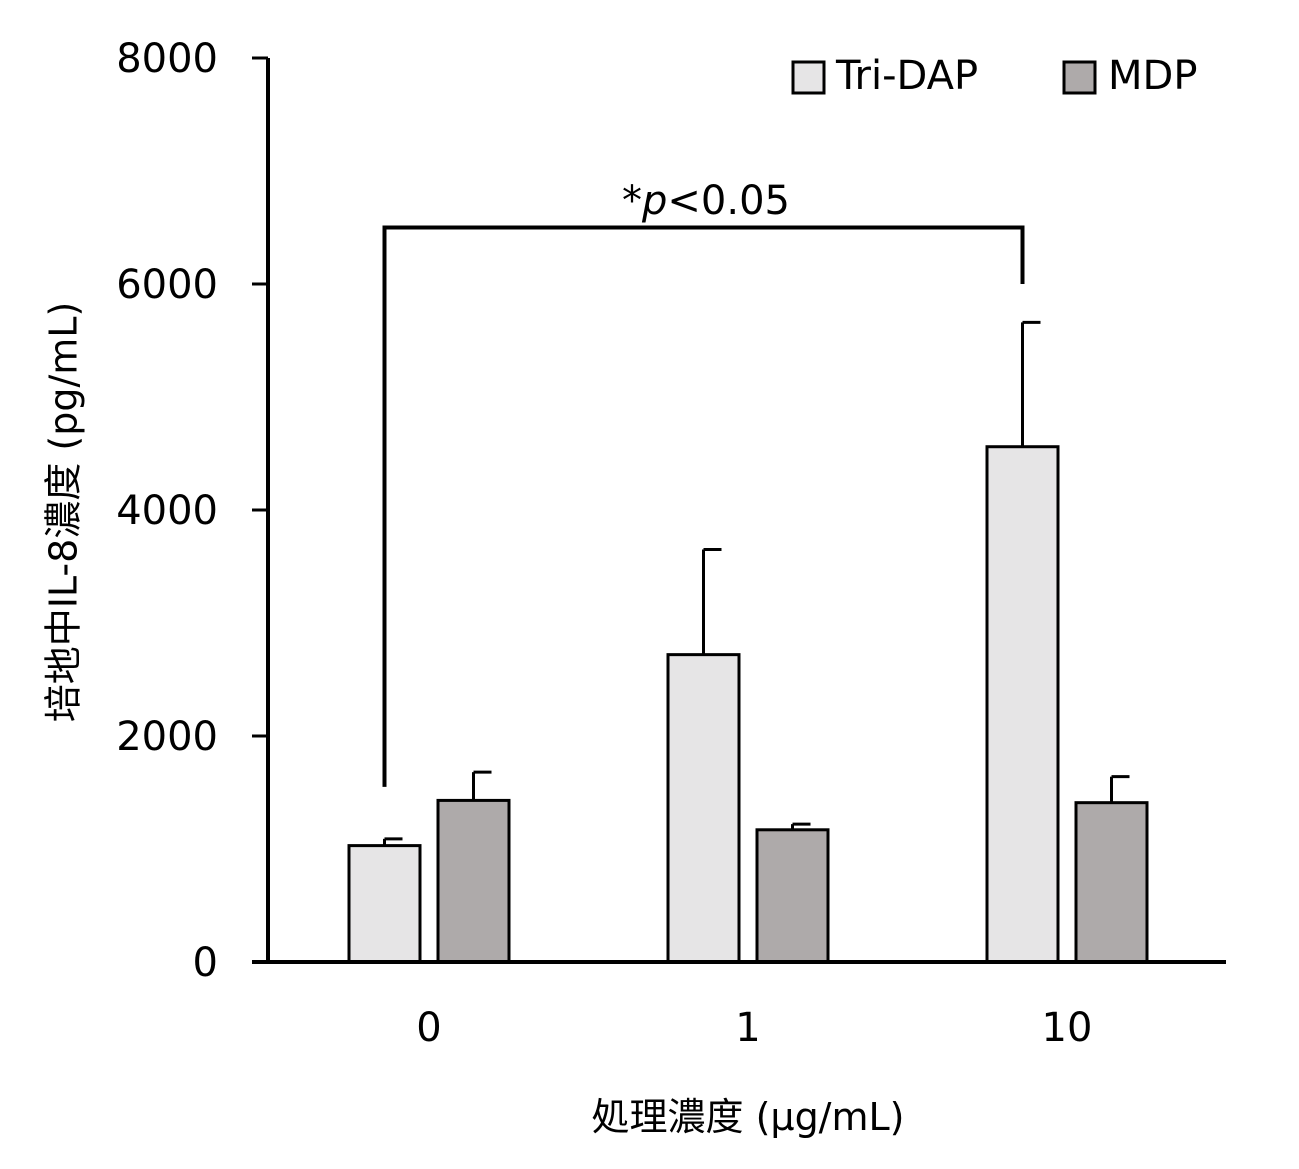 The height and width of the screenshot is (1169, 1299). I want to click on x-tick-label-1: 1, so click(747, 1028).